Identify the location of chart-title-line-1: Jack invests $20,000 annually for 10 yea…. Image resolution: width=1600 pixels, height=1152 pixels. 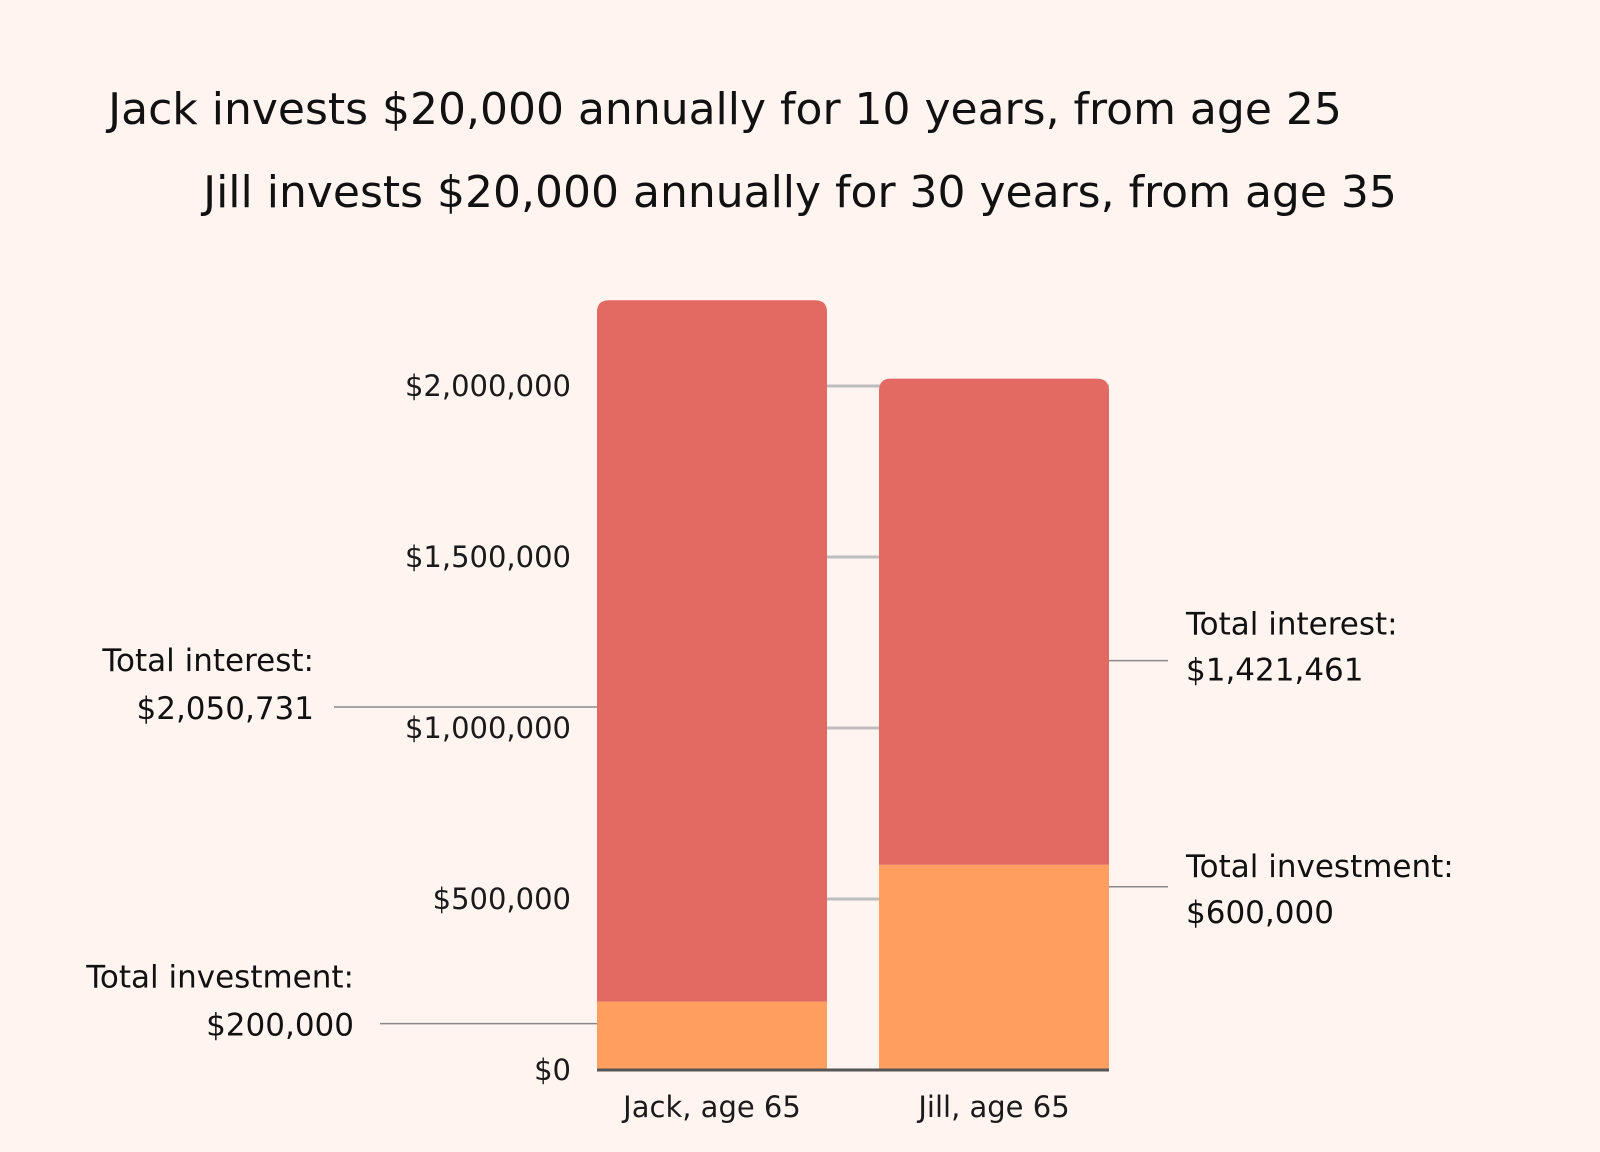
(725, 109).